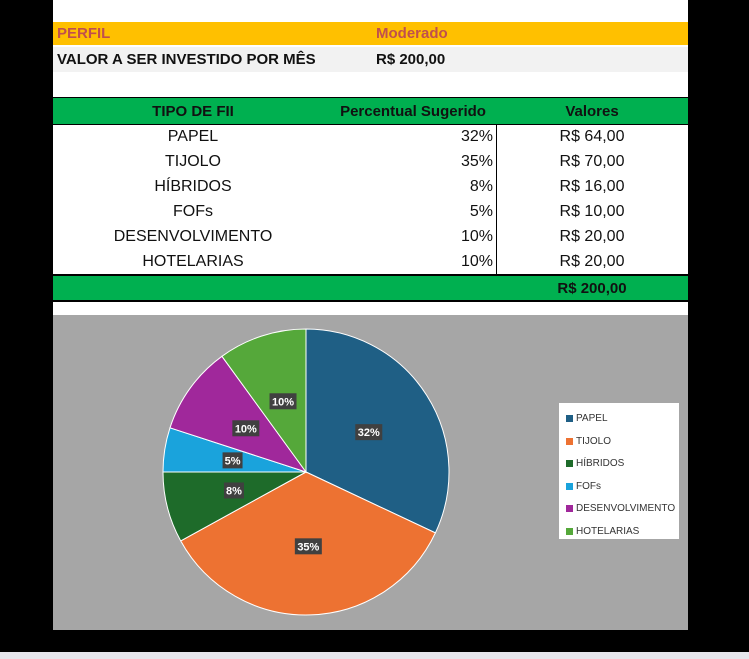  I want to click on legend-label: HÍBRIDOS, so click(600, 463).